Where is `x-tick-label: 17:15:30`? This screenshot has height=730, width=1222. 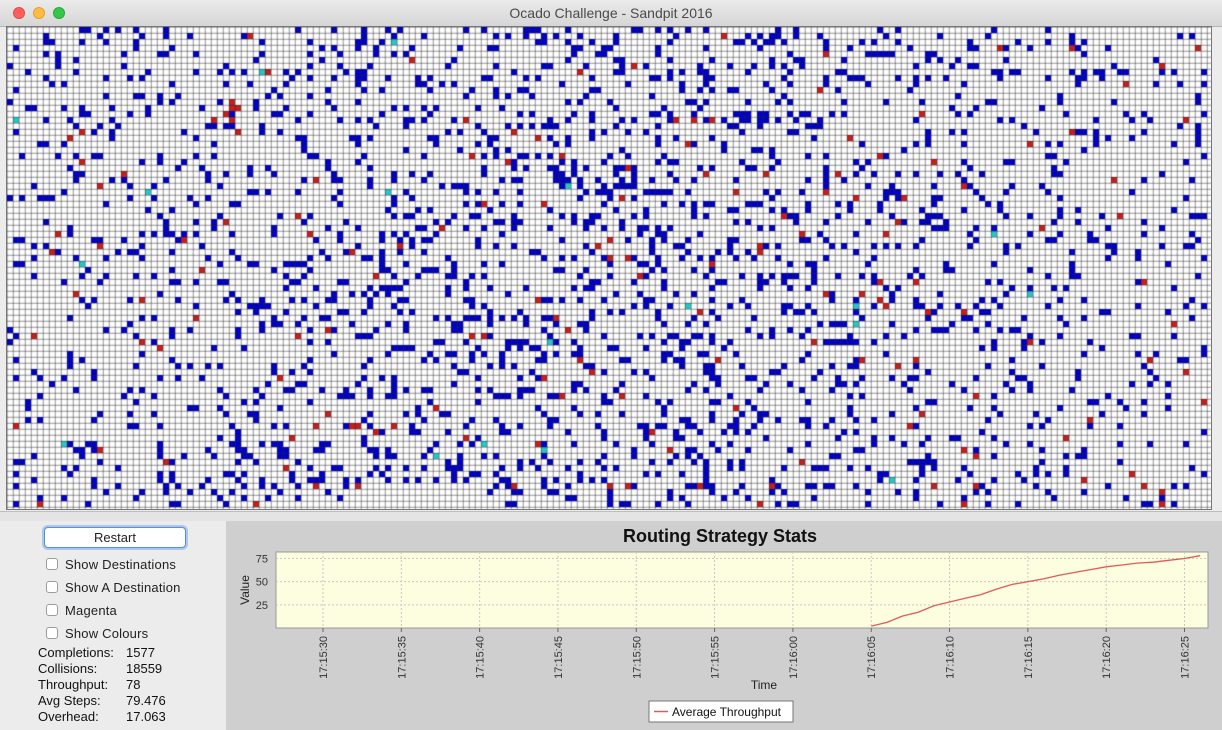
x-tick-label: 17:15:30 is located at coordinates (324, 657).